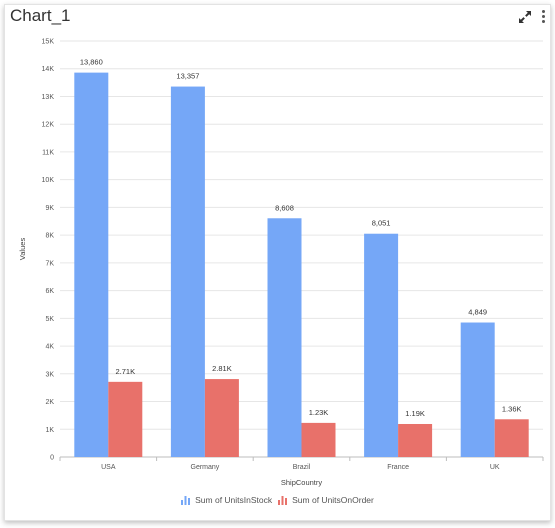 This screenshot has height=528, width=555. Describe the element at coordinates (48, 42) in the screenshot. I see `y-tick-label: 15K` at that location.